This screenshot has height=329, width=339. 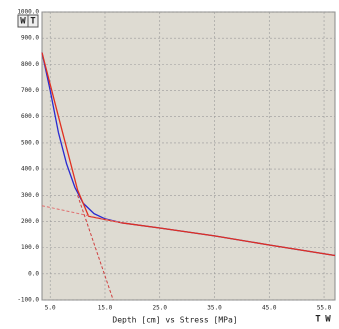 What do you see at coordinates (324, 308) in the screenshot?
I see `x-tick-label: 55.0` at bounding box center [324, 308].